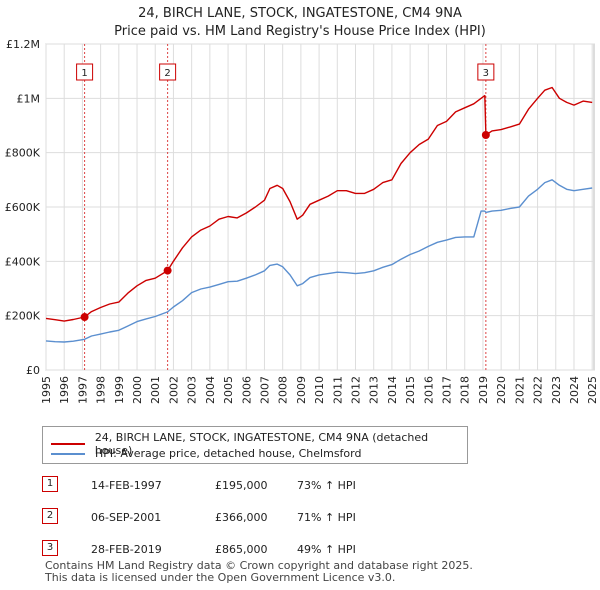 Image resolution: width=600 pixels, height=590 pixels. Describe the element at coordinates (126, 517) in the screenshot. I see `sale-date: 06-SEP-2001` at that location.